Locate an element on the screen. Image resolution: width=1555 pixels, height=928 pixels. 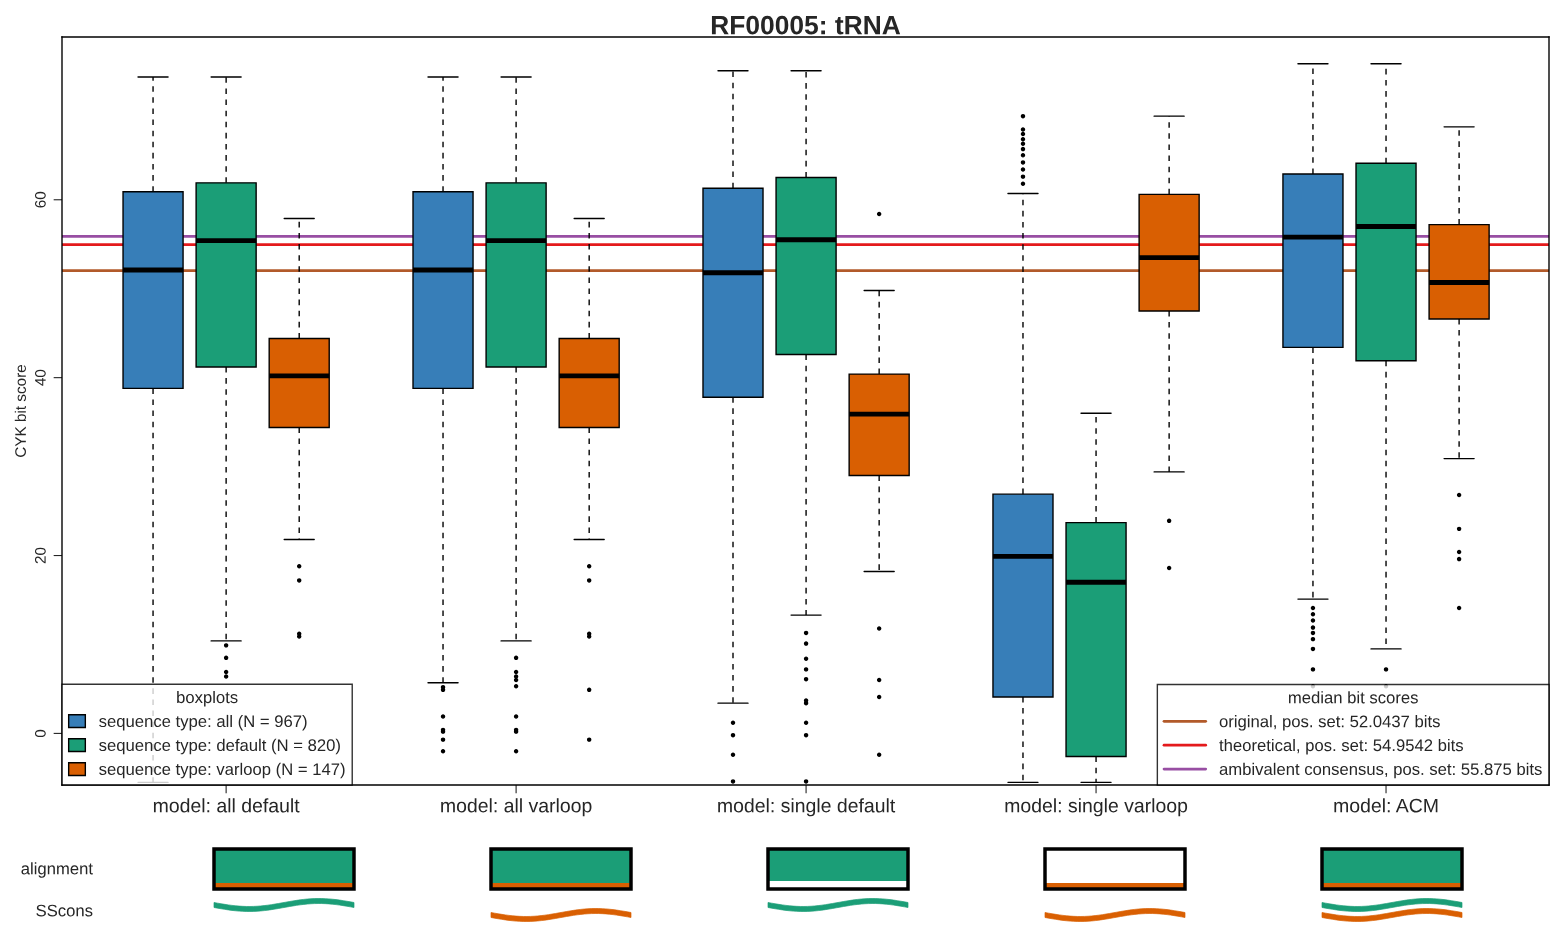
text: SScons is located at coordinates (64, 910).